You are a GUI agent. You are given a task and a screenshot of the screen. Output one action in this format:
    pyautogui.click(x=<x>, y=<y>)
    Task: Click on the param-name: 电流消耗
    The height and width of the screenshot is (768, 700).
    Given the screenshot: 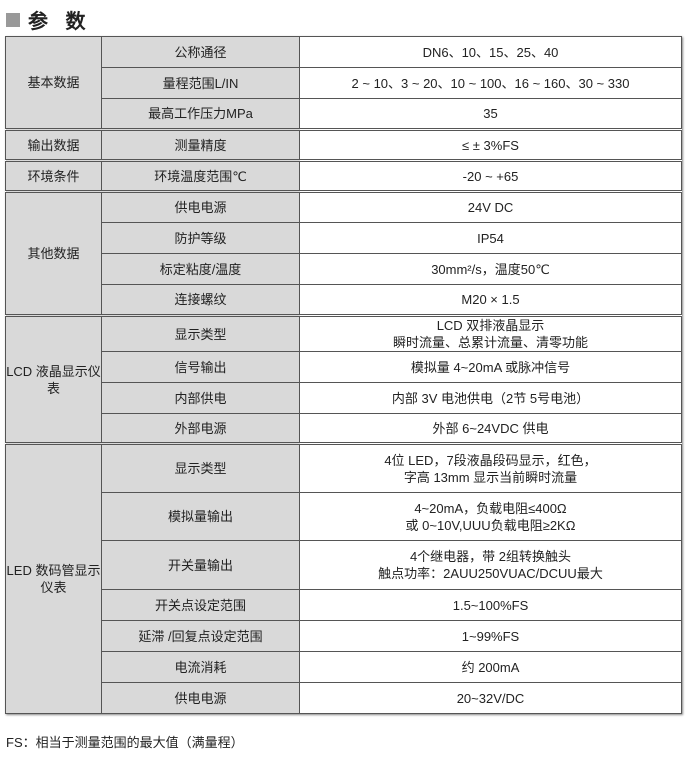 What is the action you would take?
    pyautogui.click(x=200, y=667)
    